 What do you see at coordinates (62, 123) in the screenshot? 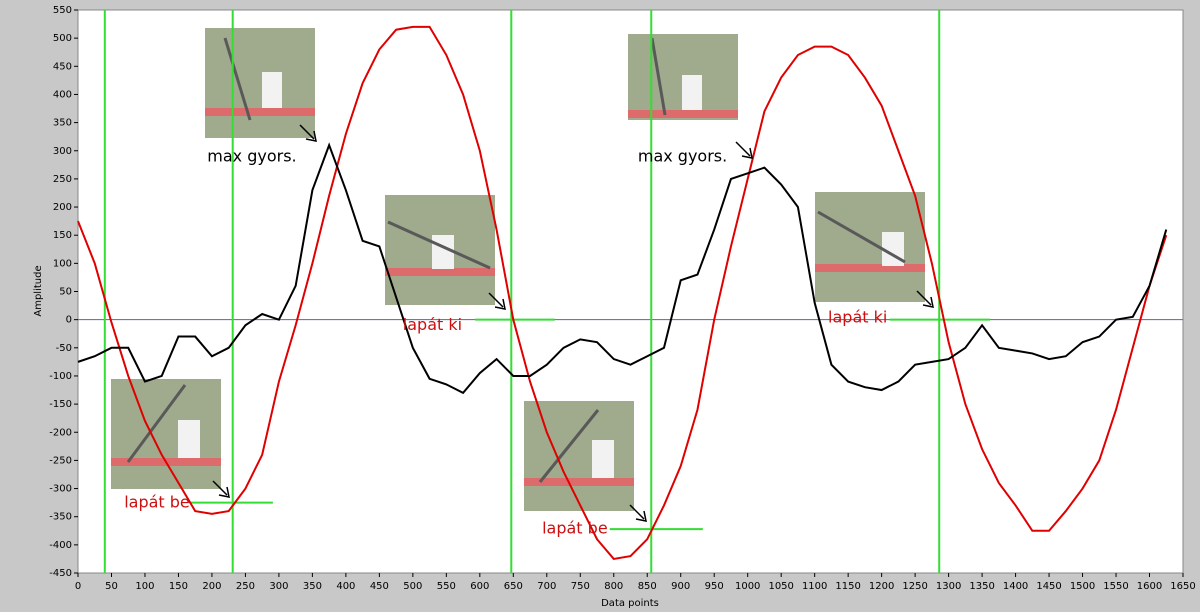
I see `y-tick-label: 350` at bounding box center [62, 123].